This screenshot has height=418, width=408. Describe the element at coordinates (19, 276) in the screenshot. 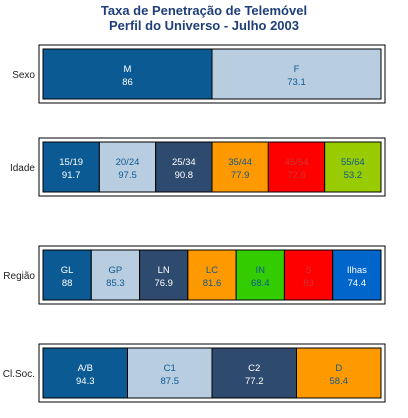

I see `row-2-label: Região` at that location.